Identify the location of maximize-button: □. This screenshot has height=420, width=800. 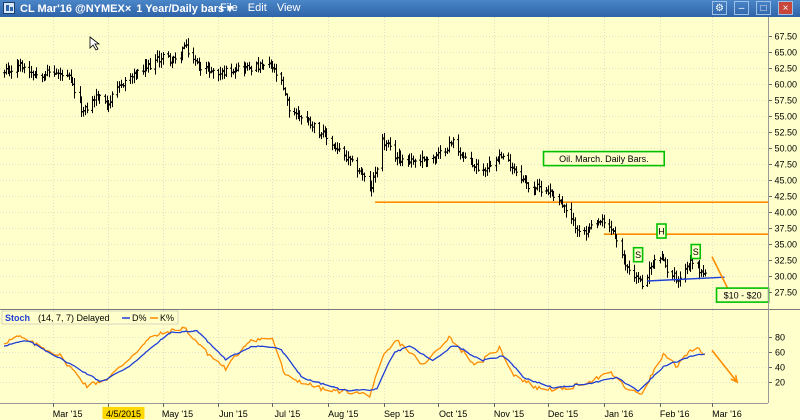
(763, 8).